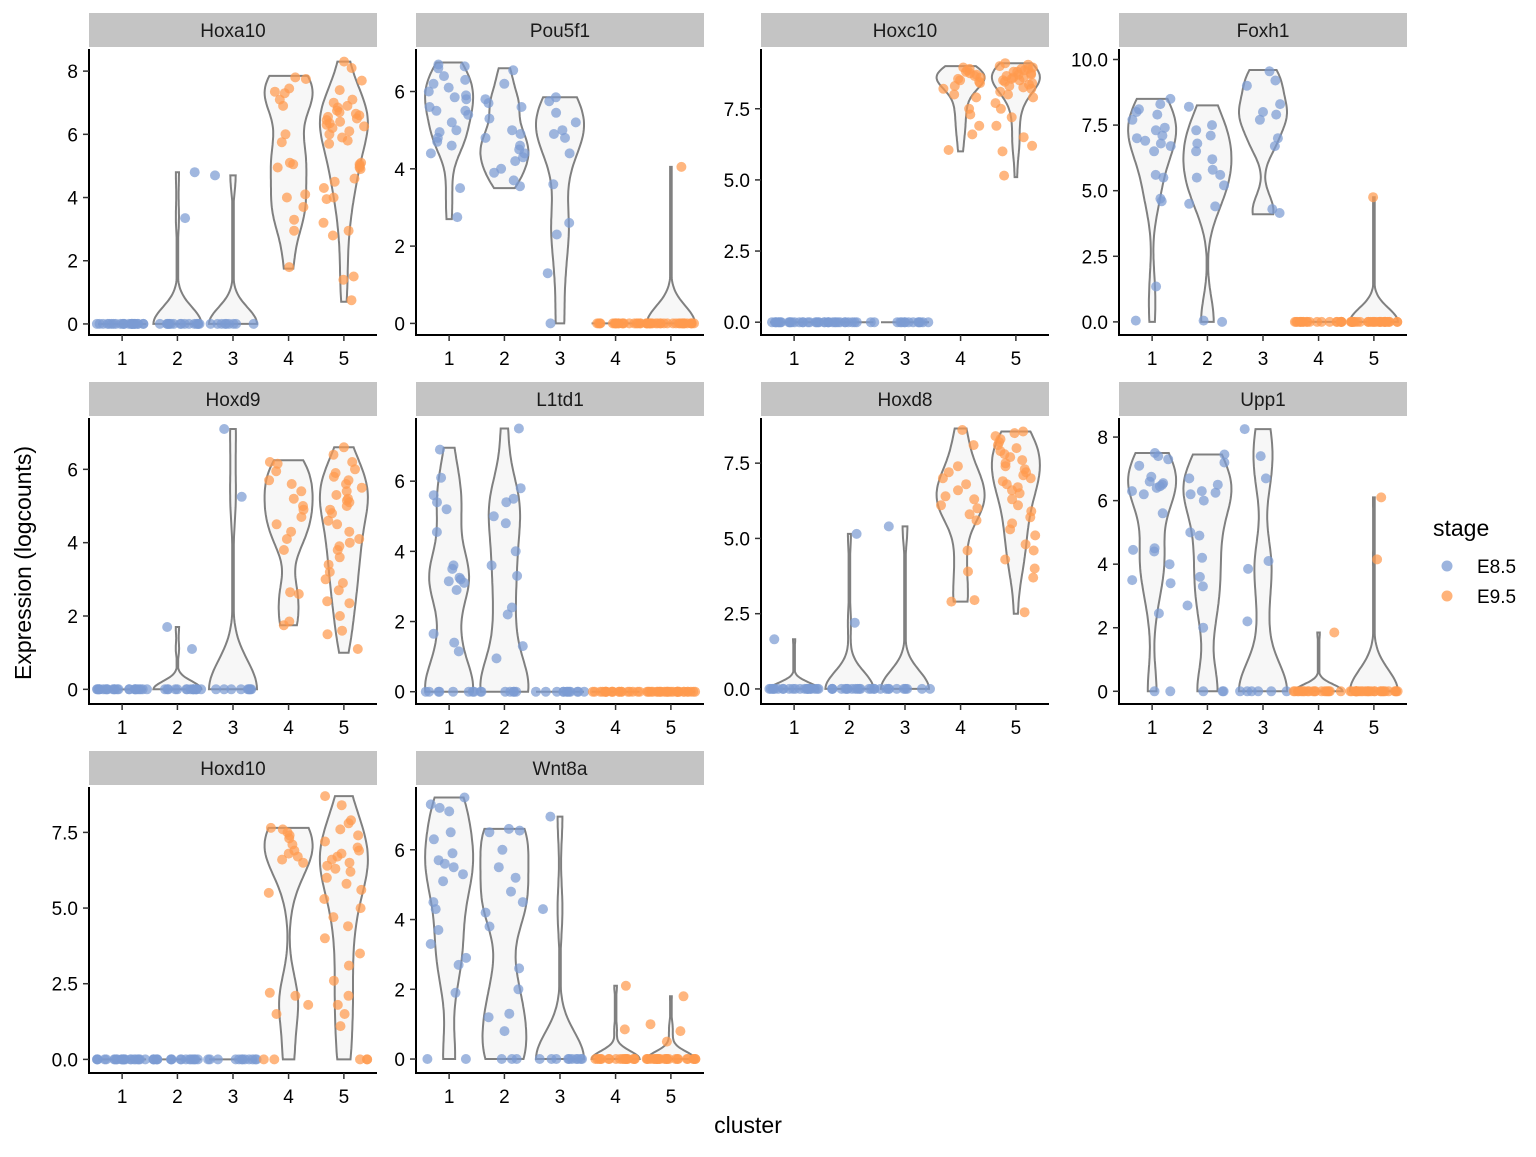 Image resolution: width=1536 pixels, height=1157 pixels. What do you see at coordinates (72, 325) in the screenshot?
I see `y-tick-label-hoxa10: 0` at bounding box center [72, 325].